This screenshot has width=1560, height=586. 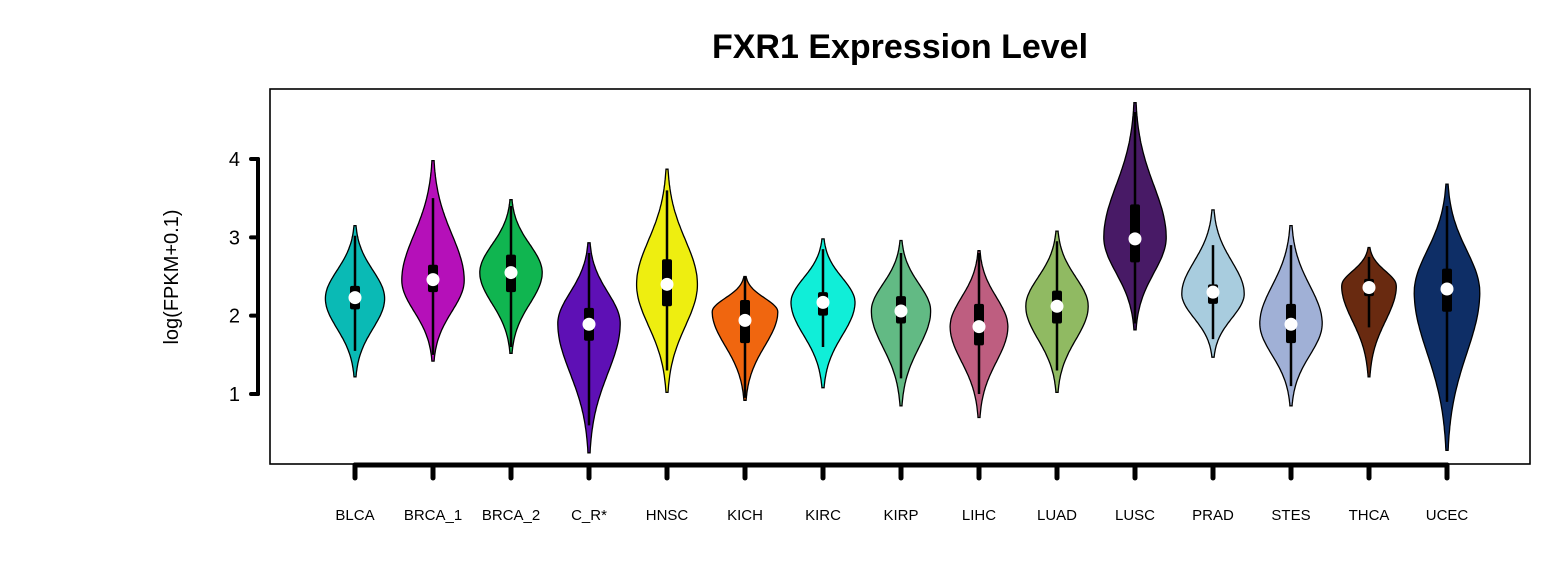 What do you see at coordinates (823, 313) in the screenshot?
I see `violin-KIRC` at bounding box center [823, 313].